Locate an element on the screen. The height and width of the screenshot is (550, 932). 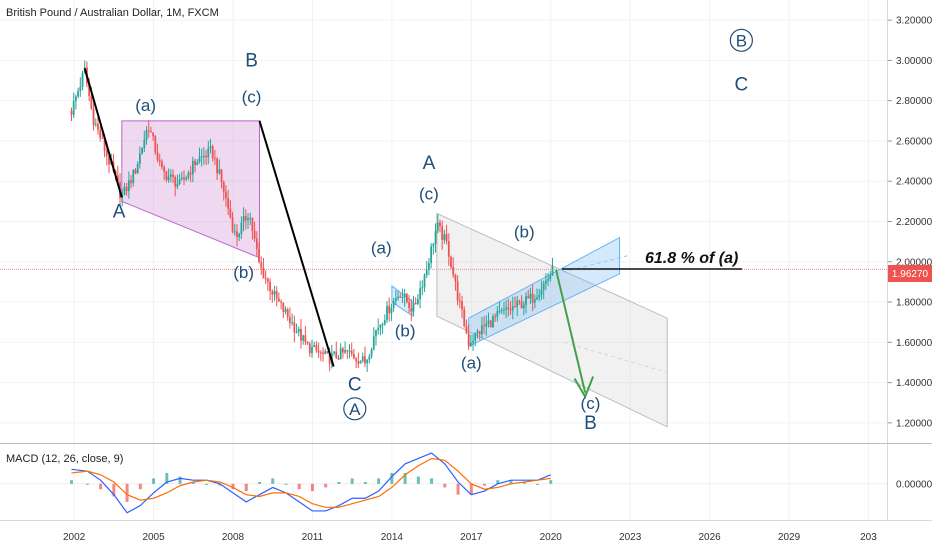
y-tick-label: 2.00000 is located at coordinates (914, 262).